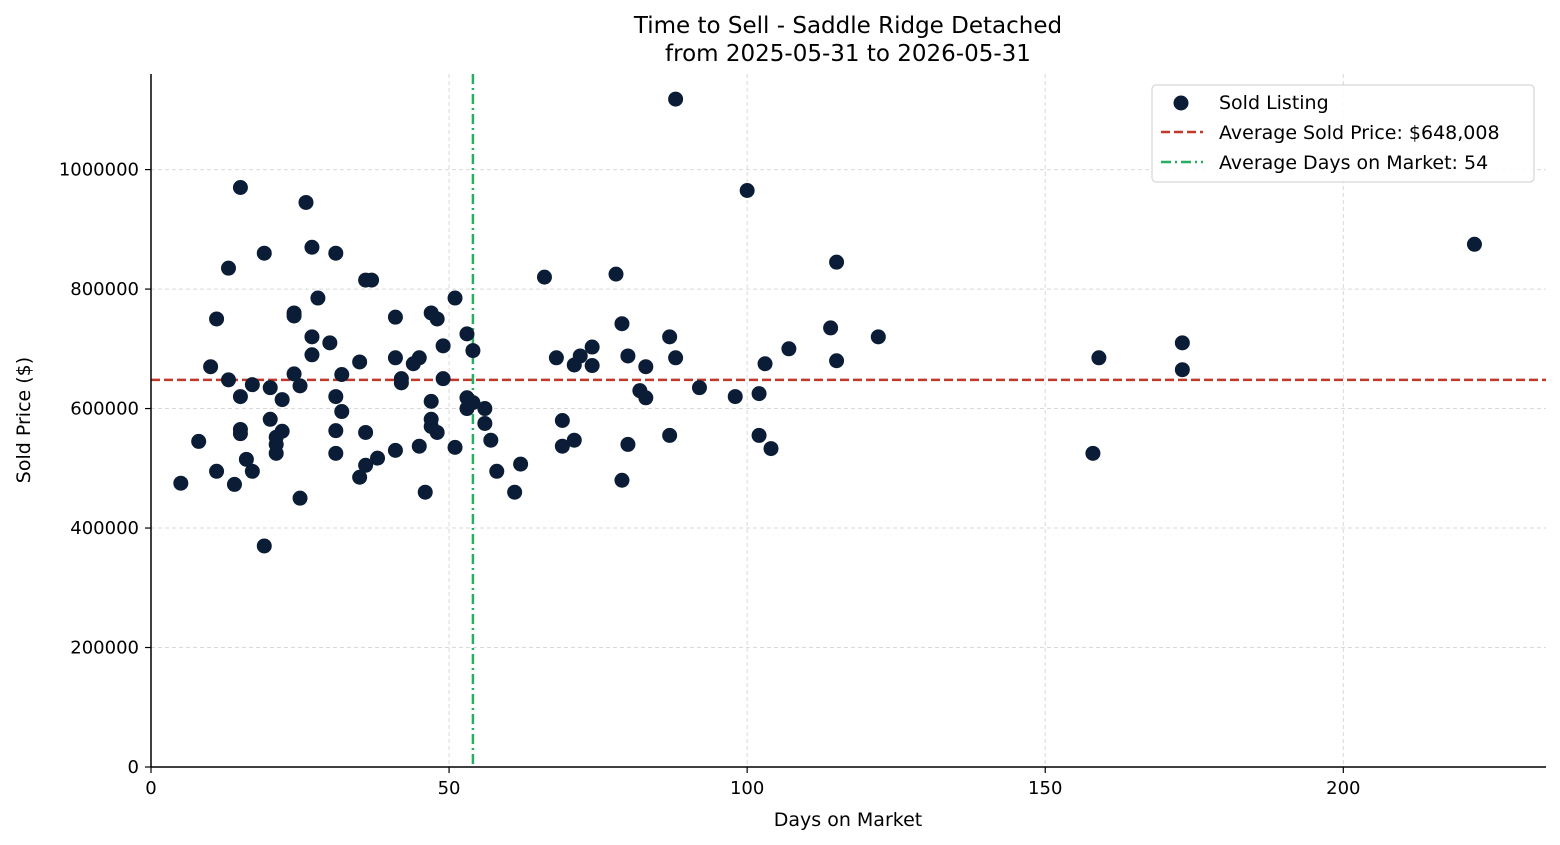 The height and width of the screenshot is (845, 1560). What do you see at coordinates (747, 788) in the screenshot?
I see `x-tick-label: 100` at bounding box center [747, 788].